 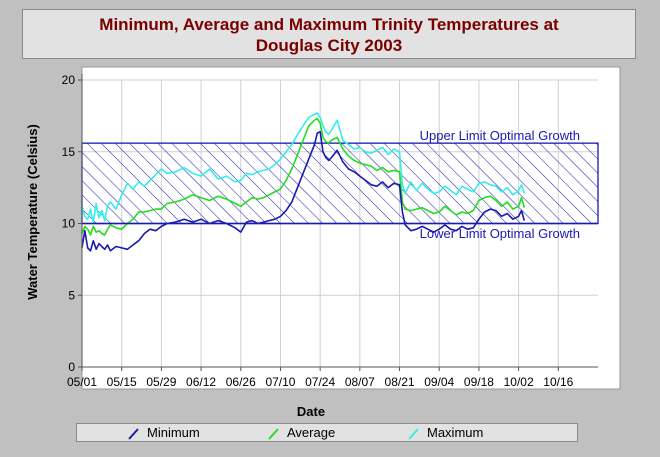 What do you see at coordinates (82, 382) in the screenshot?
I see `x-tick-label: 05/01` at bounding box center [82, 382].